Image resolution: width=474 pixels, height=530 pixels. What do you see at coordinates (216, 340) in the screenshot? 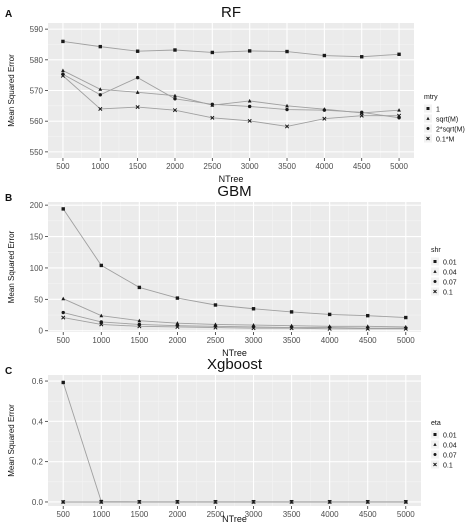
I see `x-tick-label: 2500` at bounding box center [216, 340].